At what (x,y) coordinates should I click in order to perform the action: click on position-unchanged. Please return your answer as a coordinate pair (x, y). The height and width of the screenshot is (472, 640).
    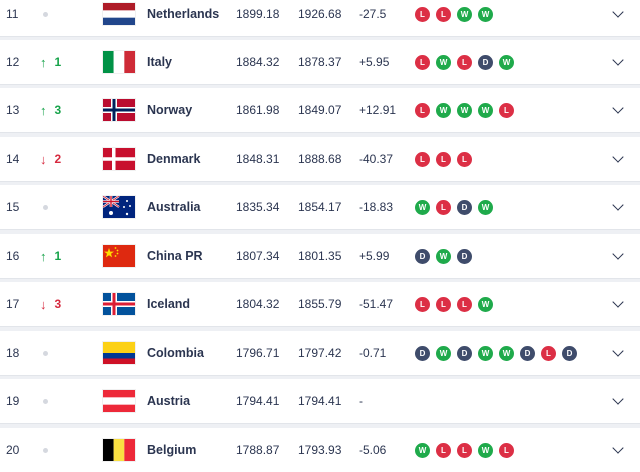
    Looking at the image, I should click on (44, 14).